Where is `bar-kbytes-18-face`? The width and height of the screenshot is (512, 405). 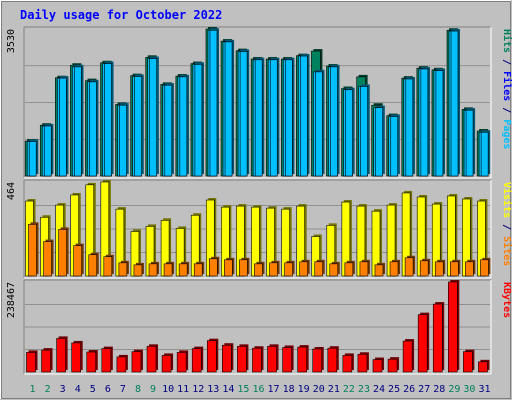 bar-kbytes-18-face is located at coordinates (287, 360).